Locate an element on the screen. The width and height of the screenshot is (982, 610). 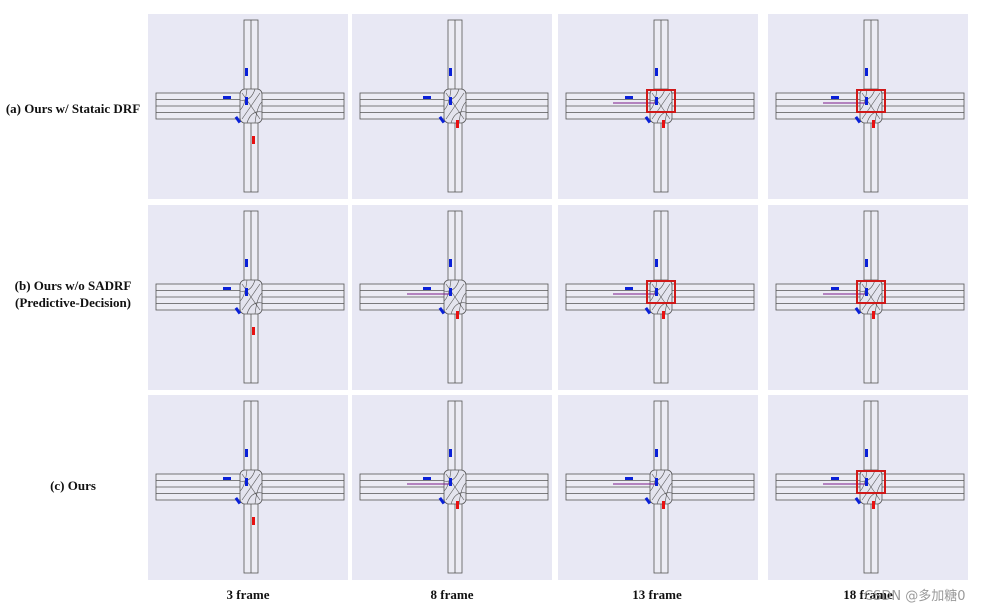
col-label-18-frame: 18 frame is located at coordinates (868, 594).